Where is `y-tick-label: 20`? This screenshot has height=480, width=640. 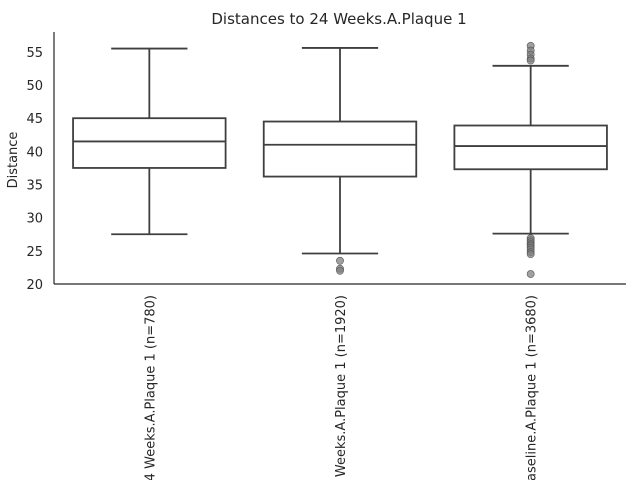 y-tick-label: 20 is located at coordinates (34, 285).